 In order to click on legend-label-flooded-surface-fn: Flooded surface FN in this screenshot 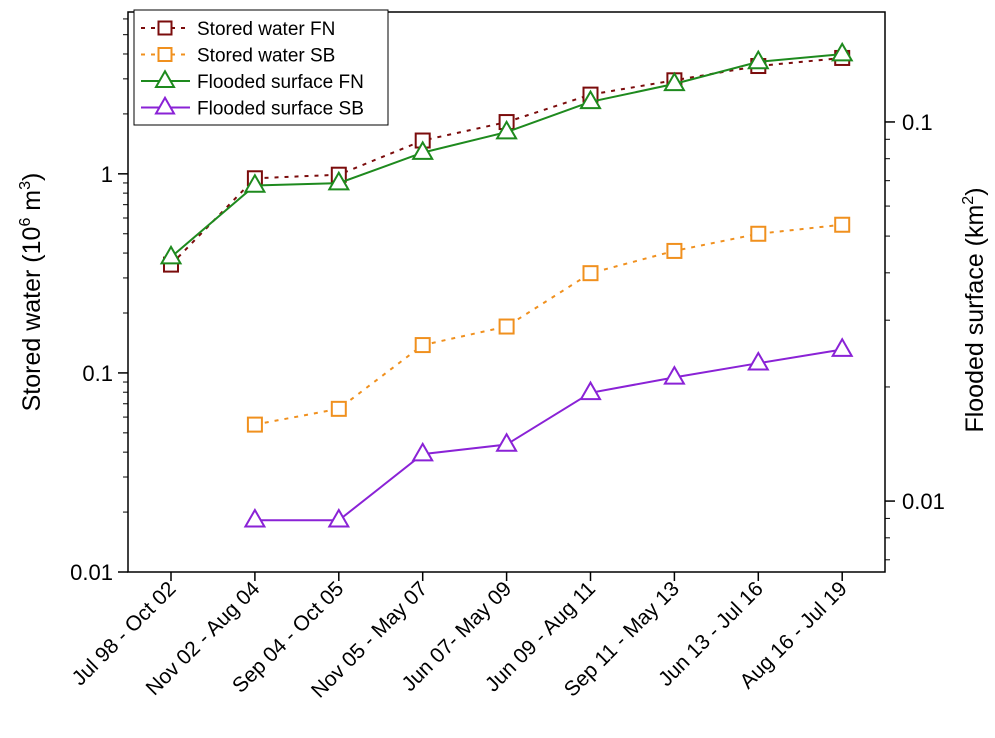, I will do `click(280, 82)`.